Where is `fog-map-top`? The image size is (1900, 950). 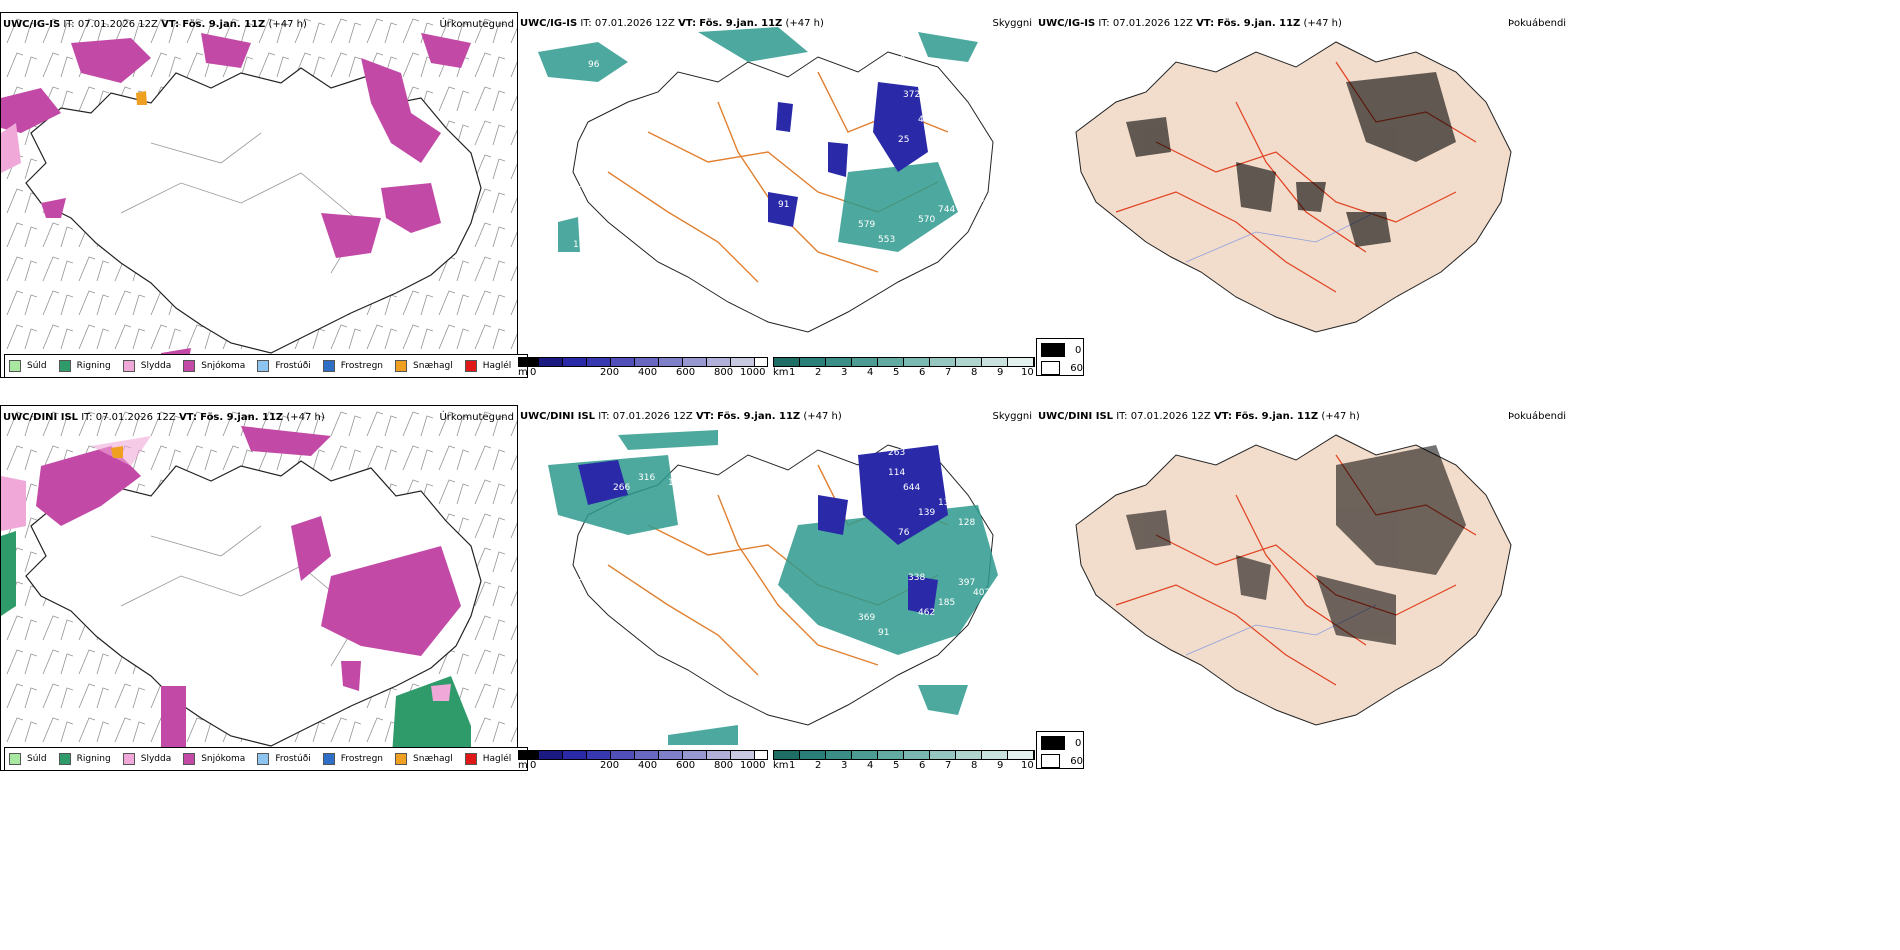
fog-map-top is located at coordinates (1293, 187).